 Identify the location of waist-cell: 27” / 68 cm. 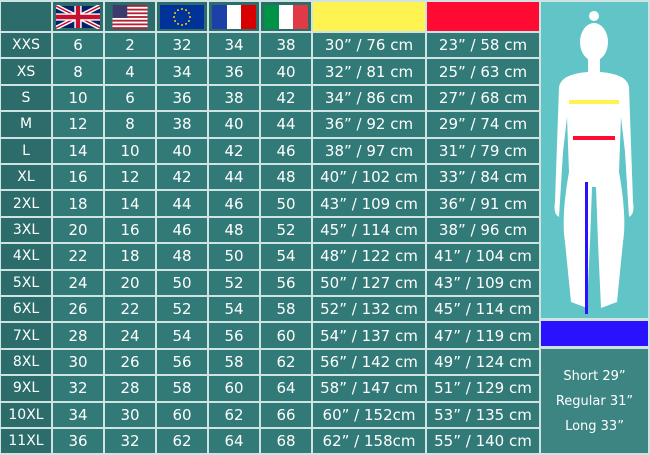
(483, 98).